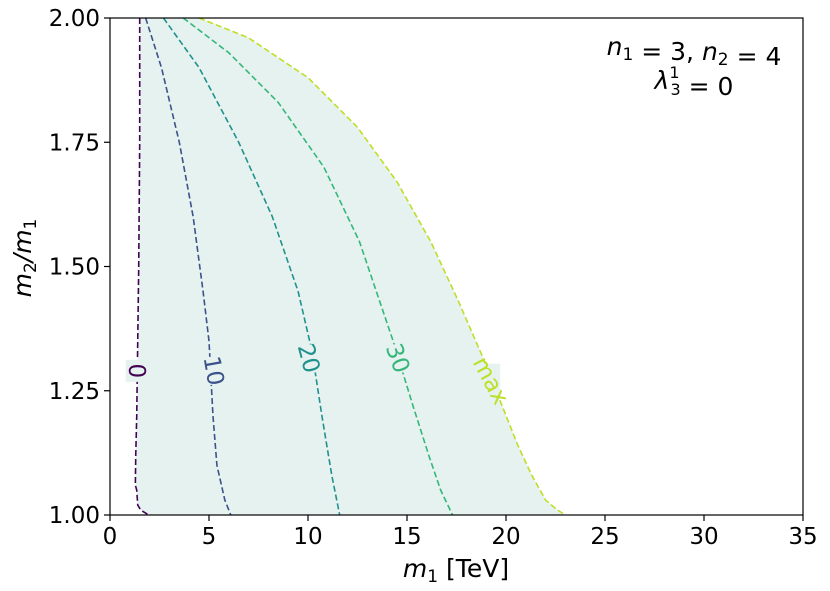 The image size is (830, 591). What do you see at coordinates (406, 537) in the screenshot?
I see `x-tick-label: 15` at bounding box center [406, 537].